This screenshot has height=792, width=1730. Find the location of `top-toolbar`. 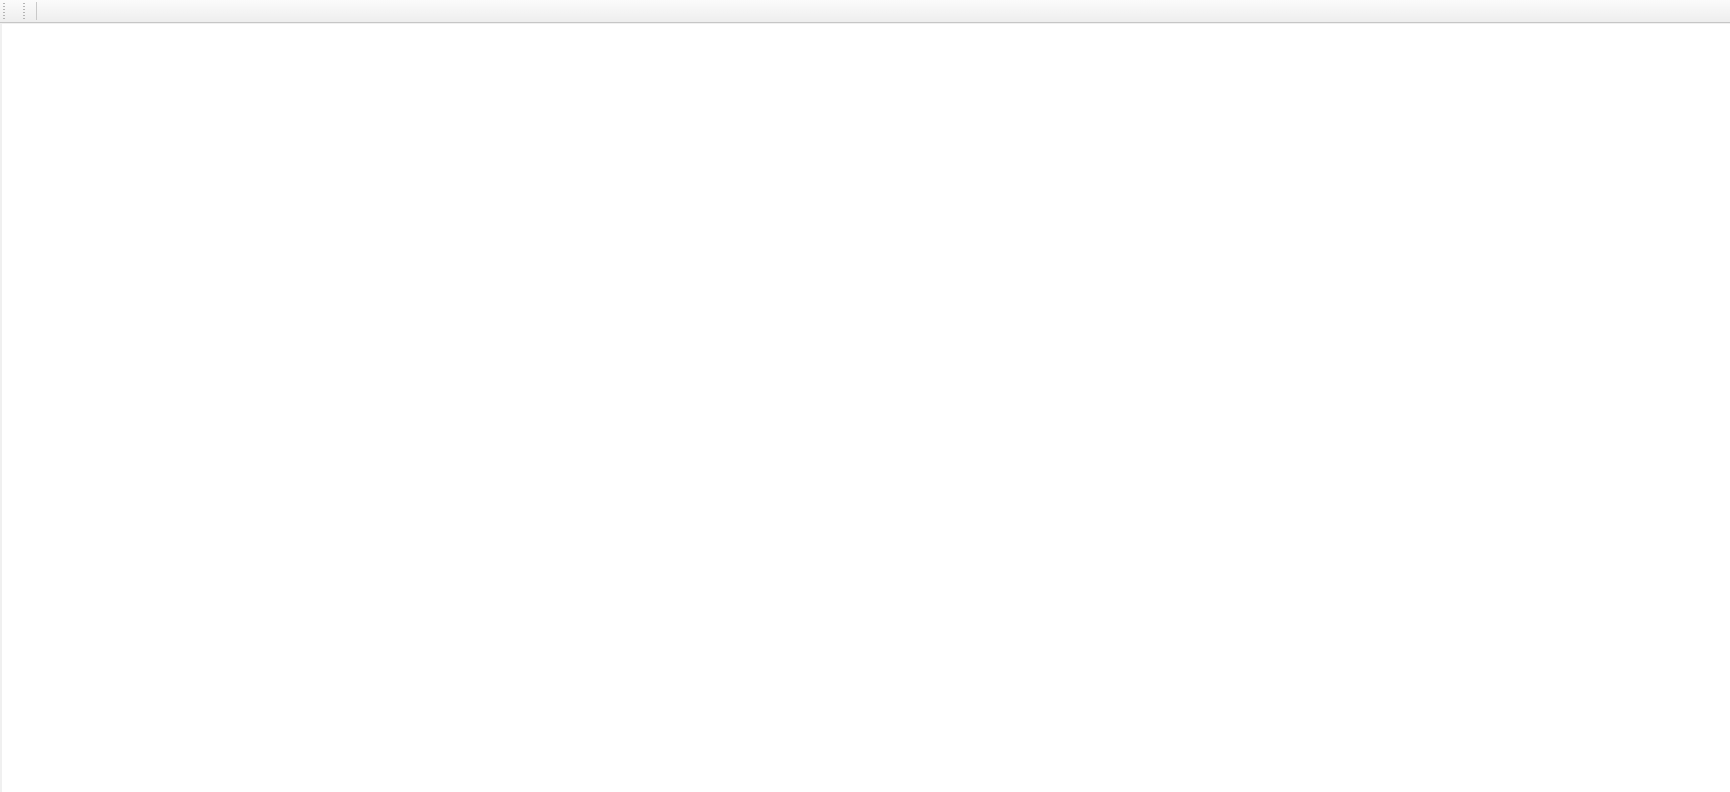

top-toolbar is located at coordinates (865, 11).